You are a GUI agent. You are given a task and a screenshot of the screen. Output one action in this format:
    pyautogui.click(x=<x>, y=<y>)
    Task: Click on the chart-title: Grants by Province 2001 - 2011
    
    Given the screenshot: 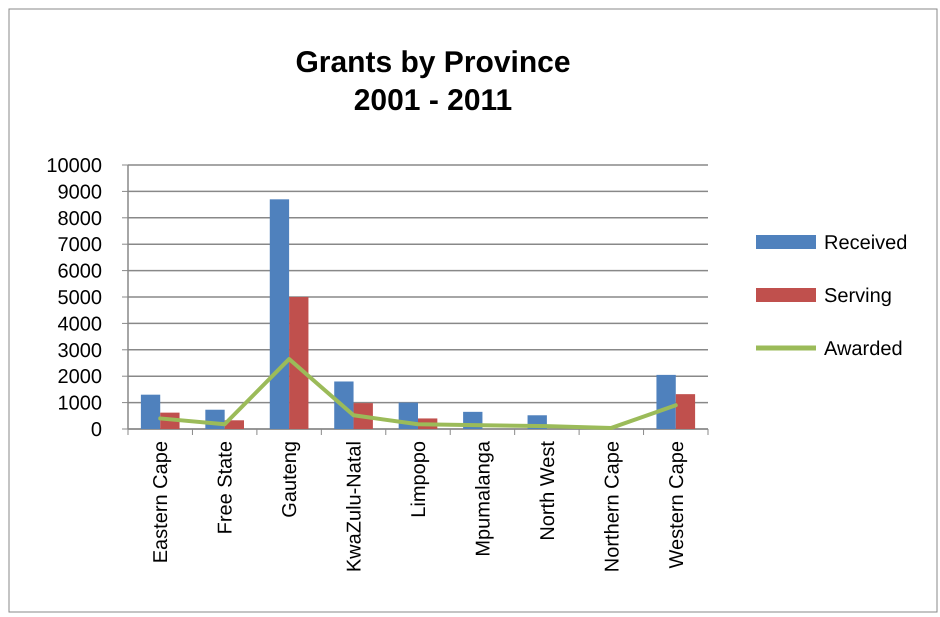 What is the action you would take?
    pyautogui.click(x=433, y=81)
    